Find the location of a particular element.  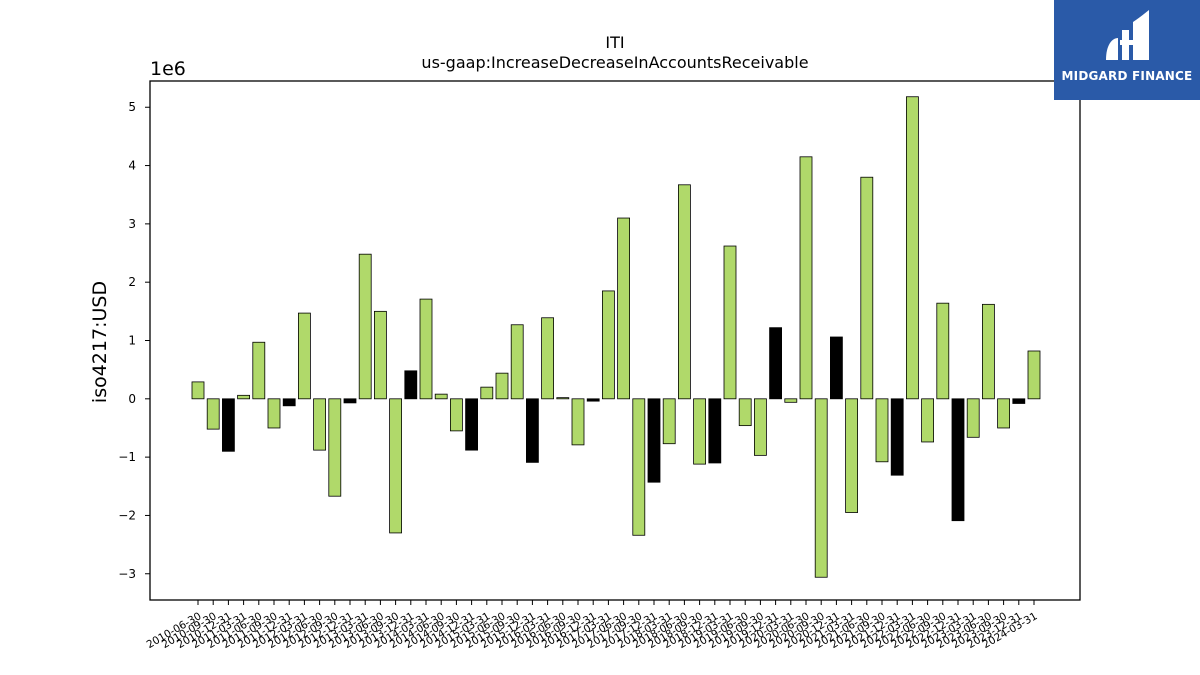

y-tick-label: −2 is located at coordinates (127, 515).